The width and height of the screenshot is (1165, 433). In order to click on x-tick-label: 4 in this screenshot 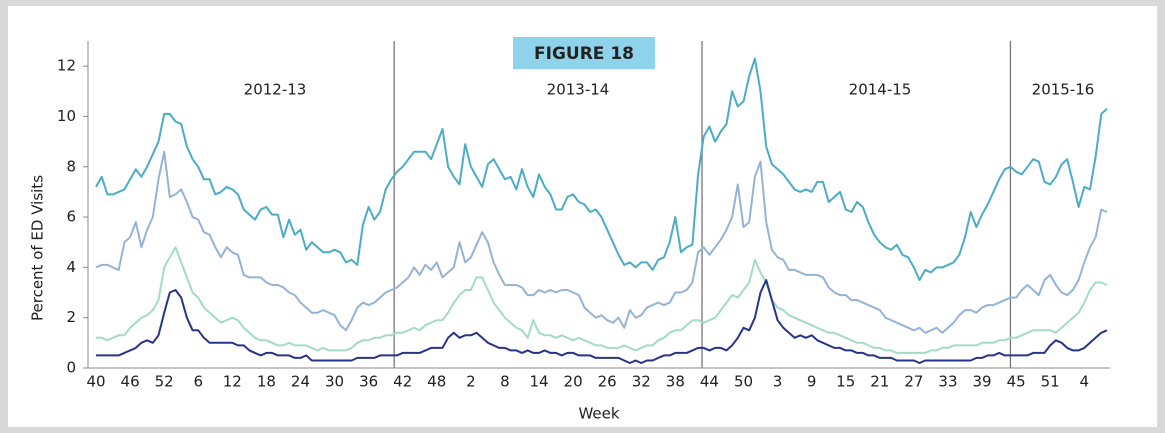, I will do `click(1085, 382)`.